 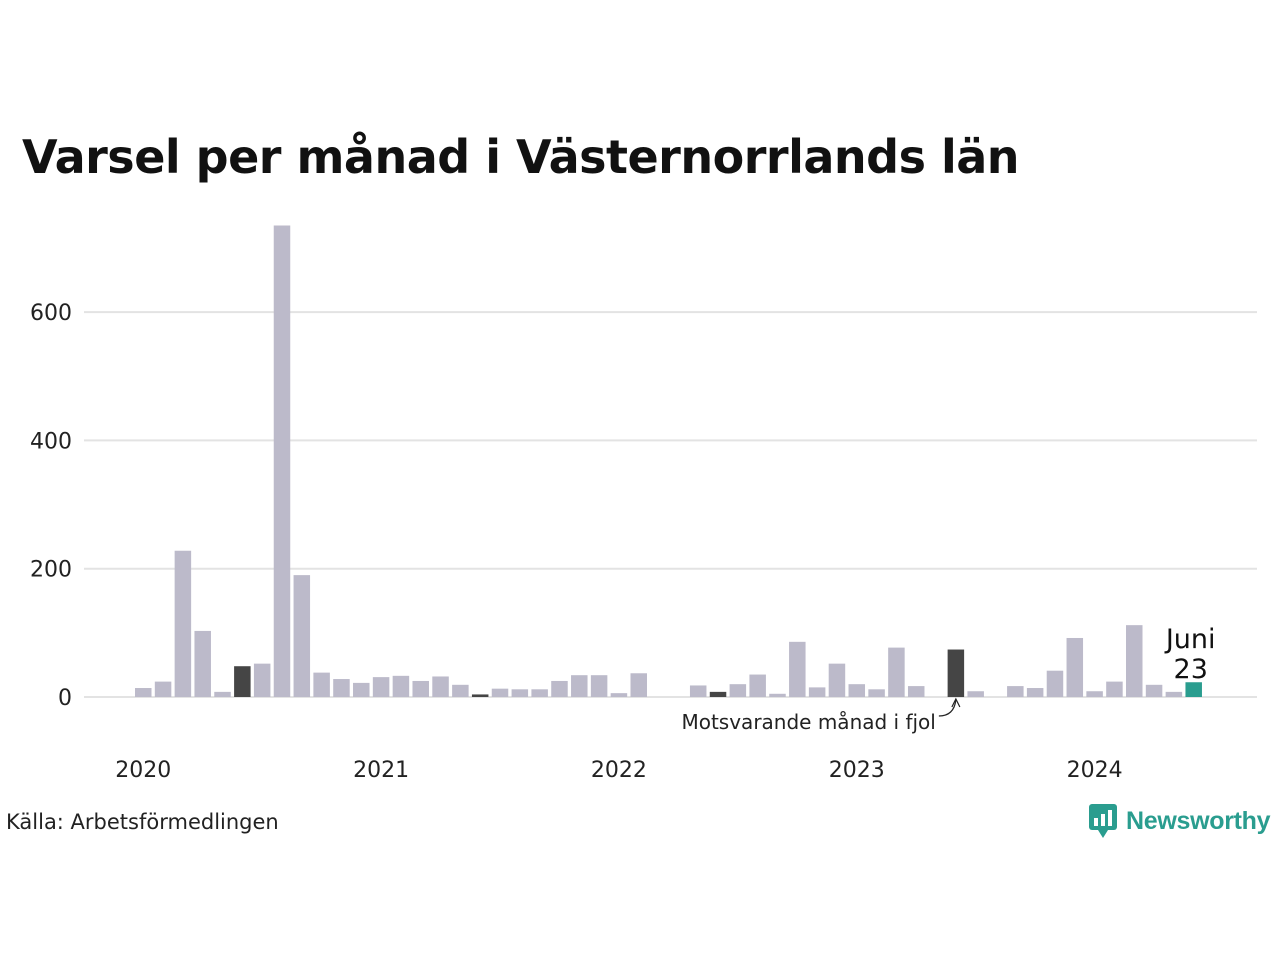 What do you see at coordinates (1190, 639) in the screenshot?
I see `current-month-label: Juni` at bounding box center [1190, 639].